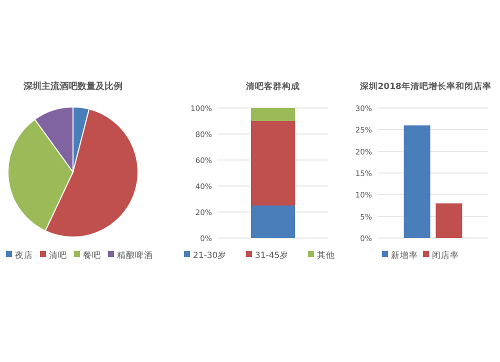  What do you see at coordinates (24, 255) in the screenshot?
I see `legend-label: 夜店` at bounding box center [24, 255].